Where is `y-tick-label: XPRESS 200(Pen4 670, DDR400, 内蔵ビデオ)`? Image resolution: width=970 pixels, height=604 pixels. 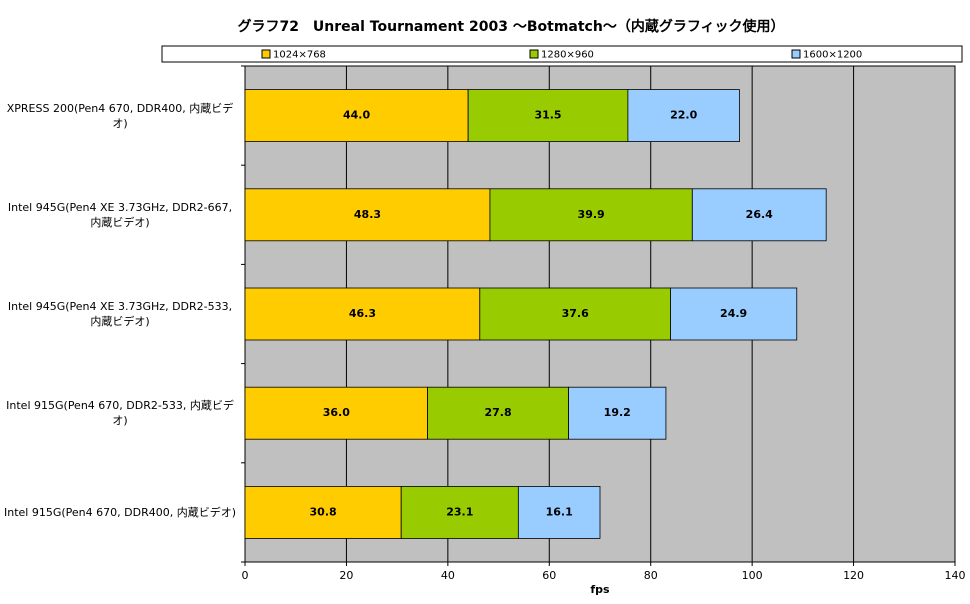 y-tick-label: XPRESS 200(Pen4 670, DDR400, 内蔵ビデオ) is located at coordinates (120, 115).